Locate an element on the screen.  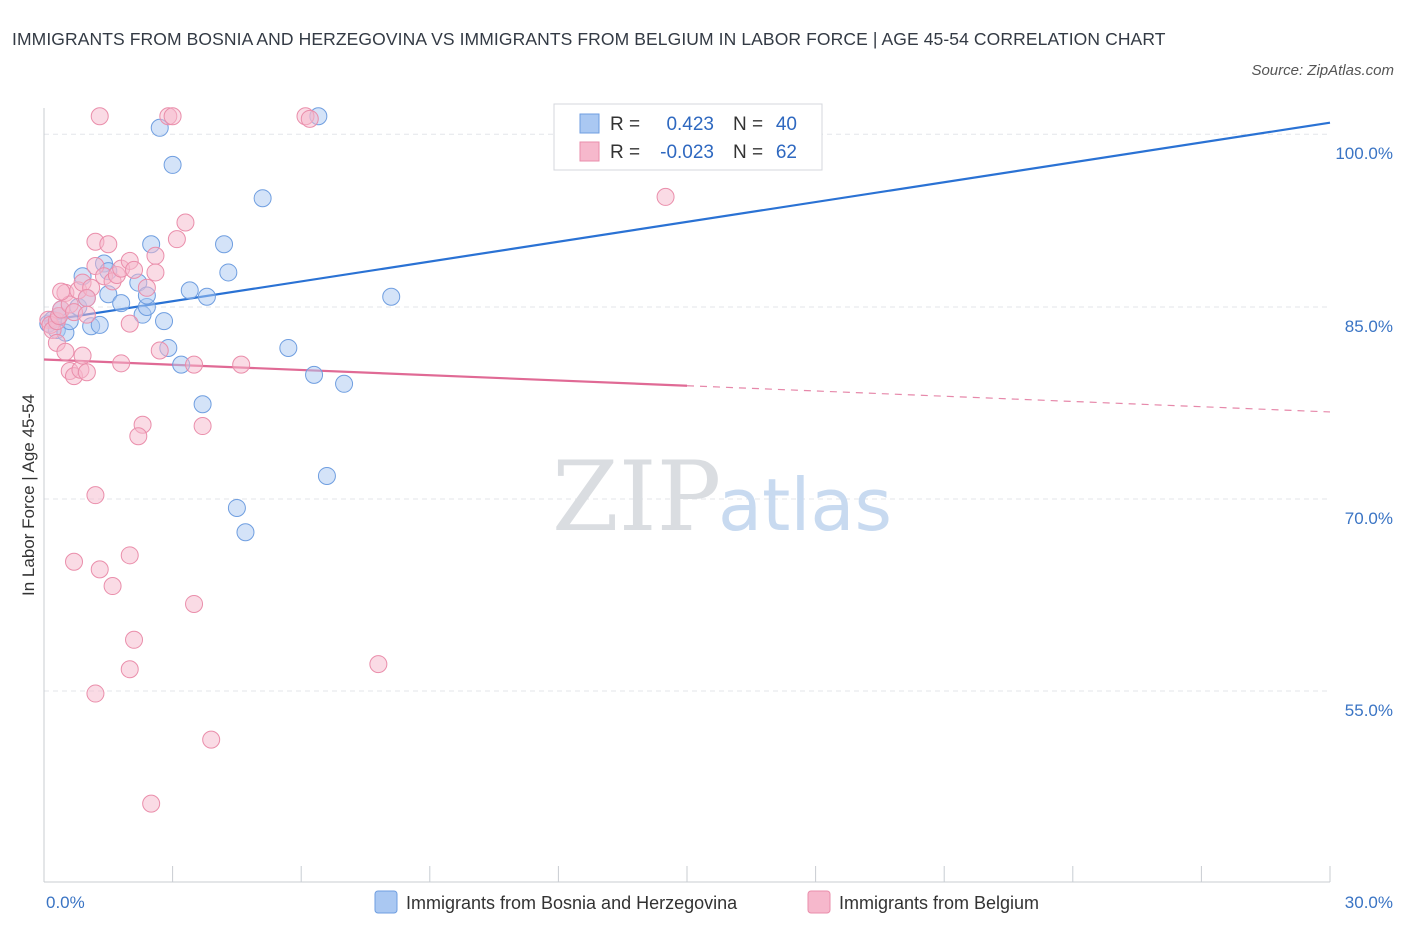
trend-line-solid is located at coordinates (365, 372).